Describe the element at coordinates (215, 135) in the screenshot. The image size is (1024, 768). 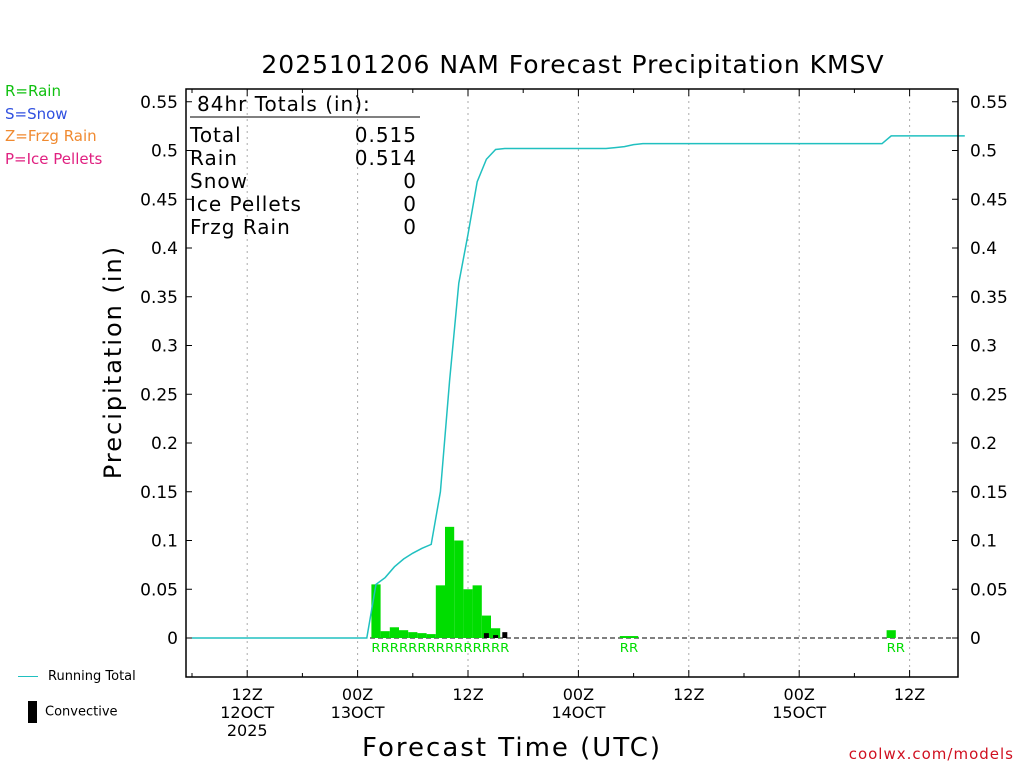
I see `totals-row-label: Total` at that location.